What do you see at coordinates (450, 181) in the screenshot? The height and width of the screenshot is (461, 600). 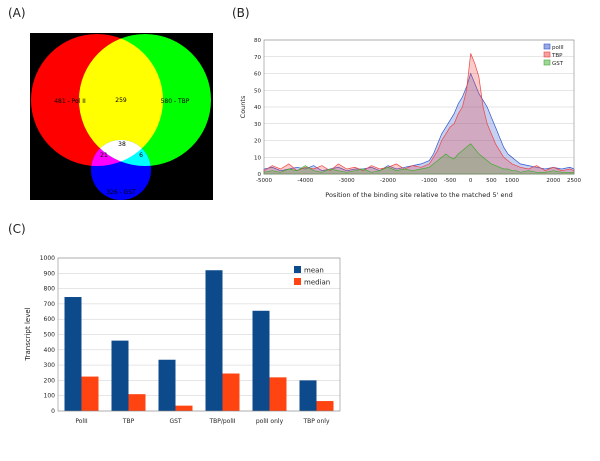 I see `area-x-tick-label: -500` at bounding box center [450, 181].